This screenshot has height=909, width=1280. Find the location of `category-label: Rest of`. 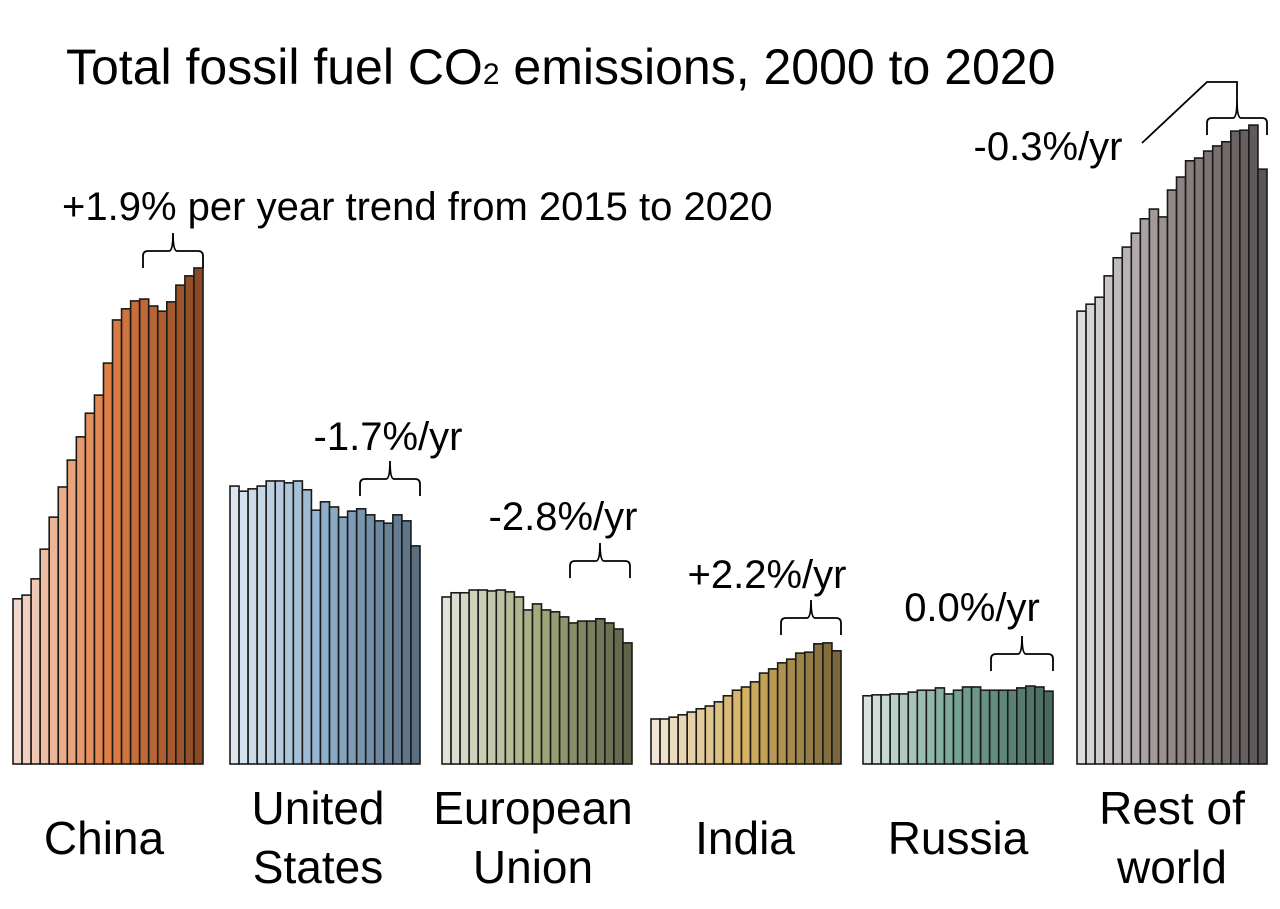

category-label: Rest of is located at coordinates (1172, 808).